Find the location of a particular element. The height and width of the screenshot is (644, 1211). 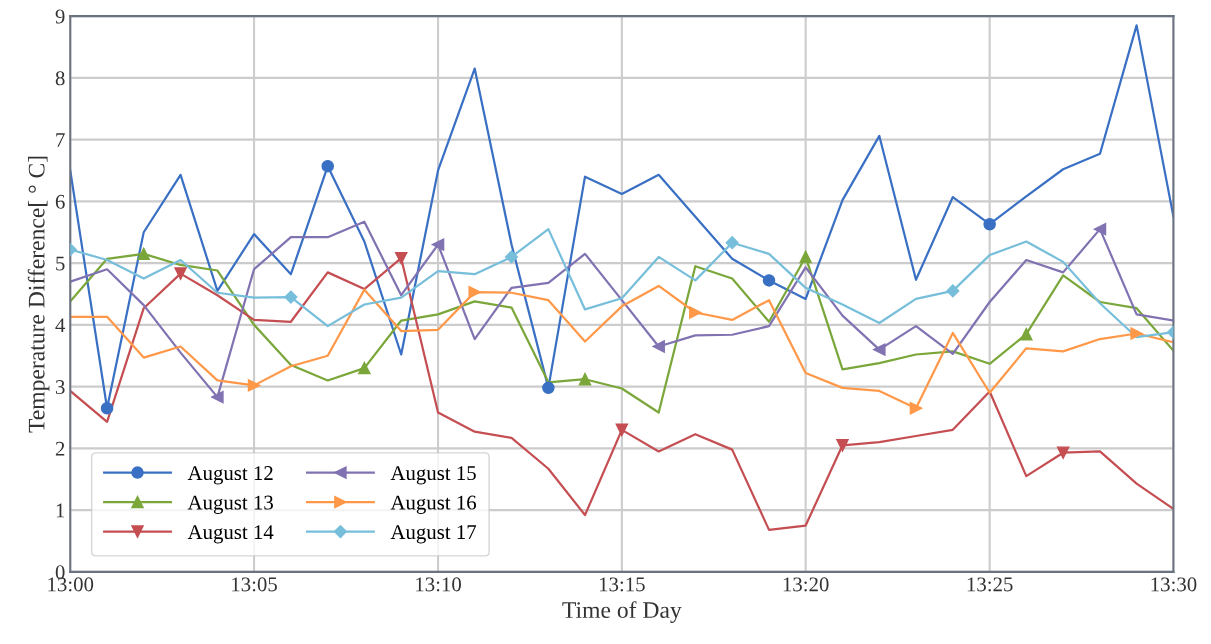

y-tick-label: 6 is located at coordinates (60, 201).